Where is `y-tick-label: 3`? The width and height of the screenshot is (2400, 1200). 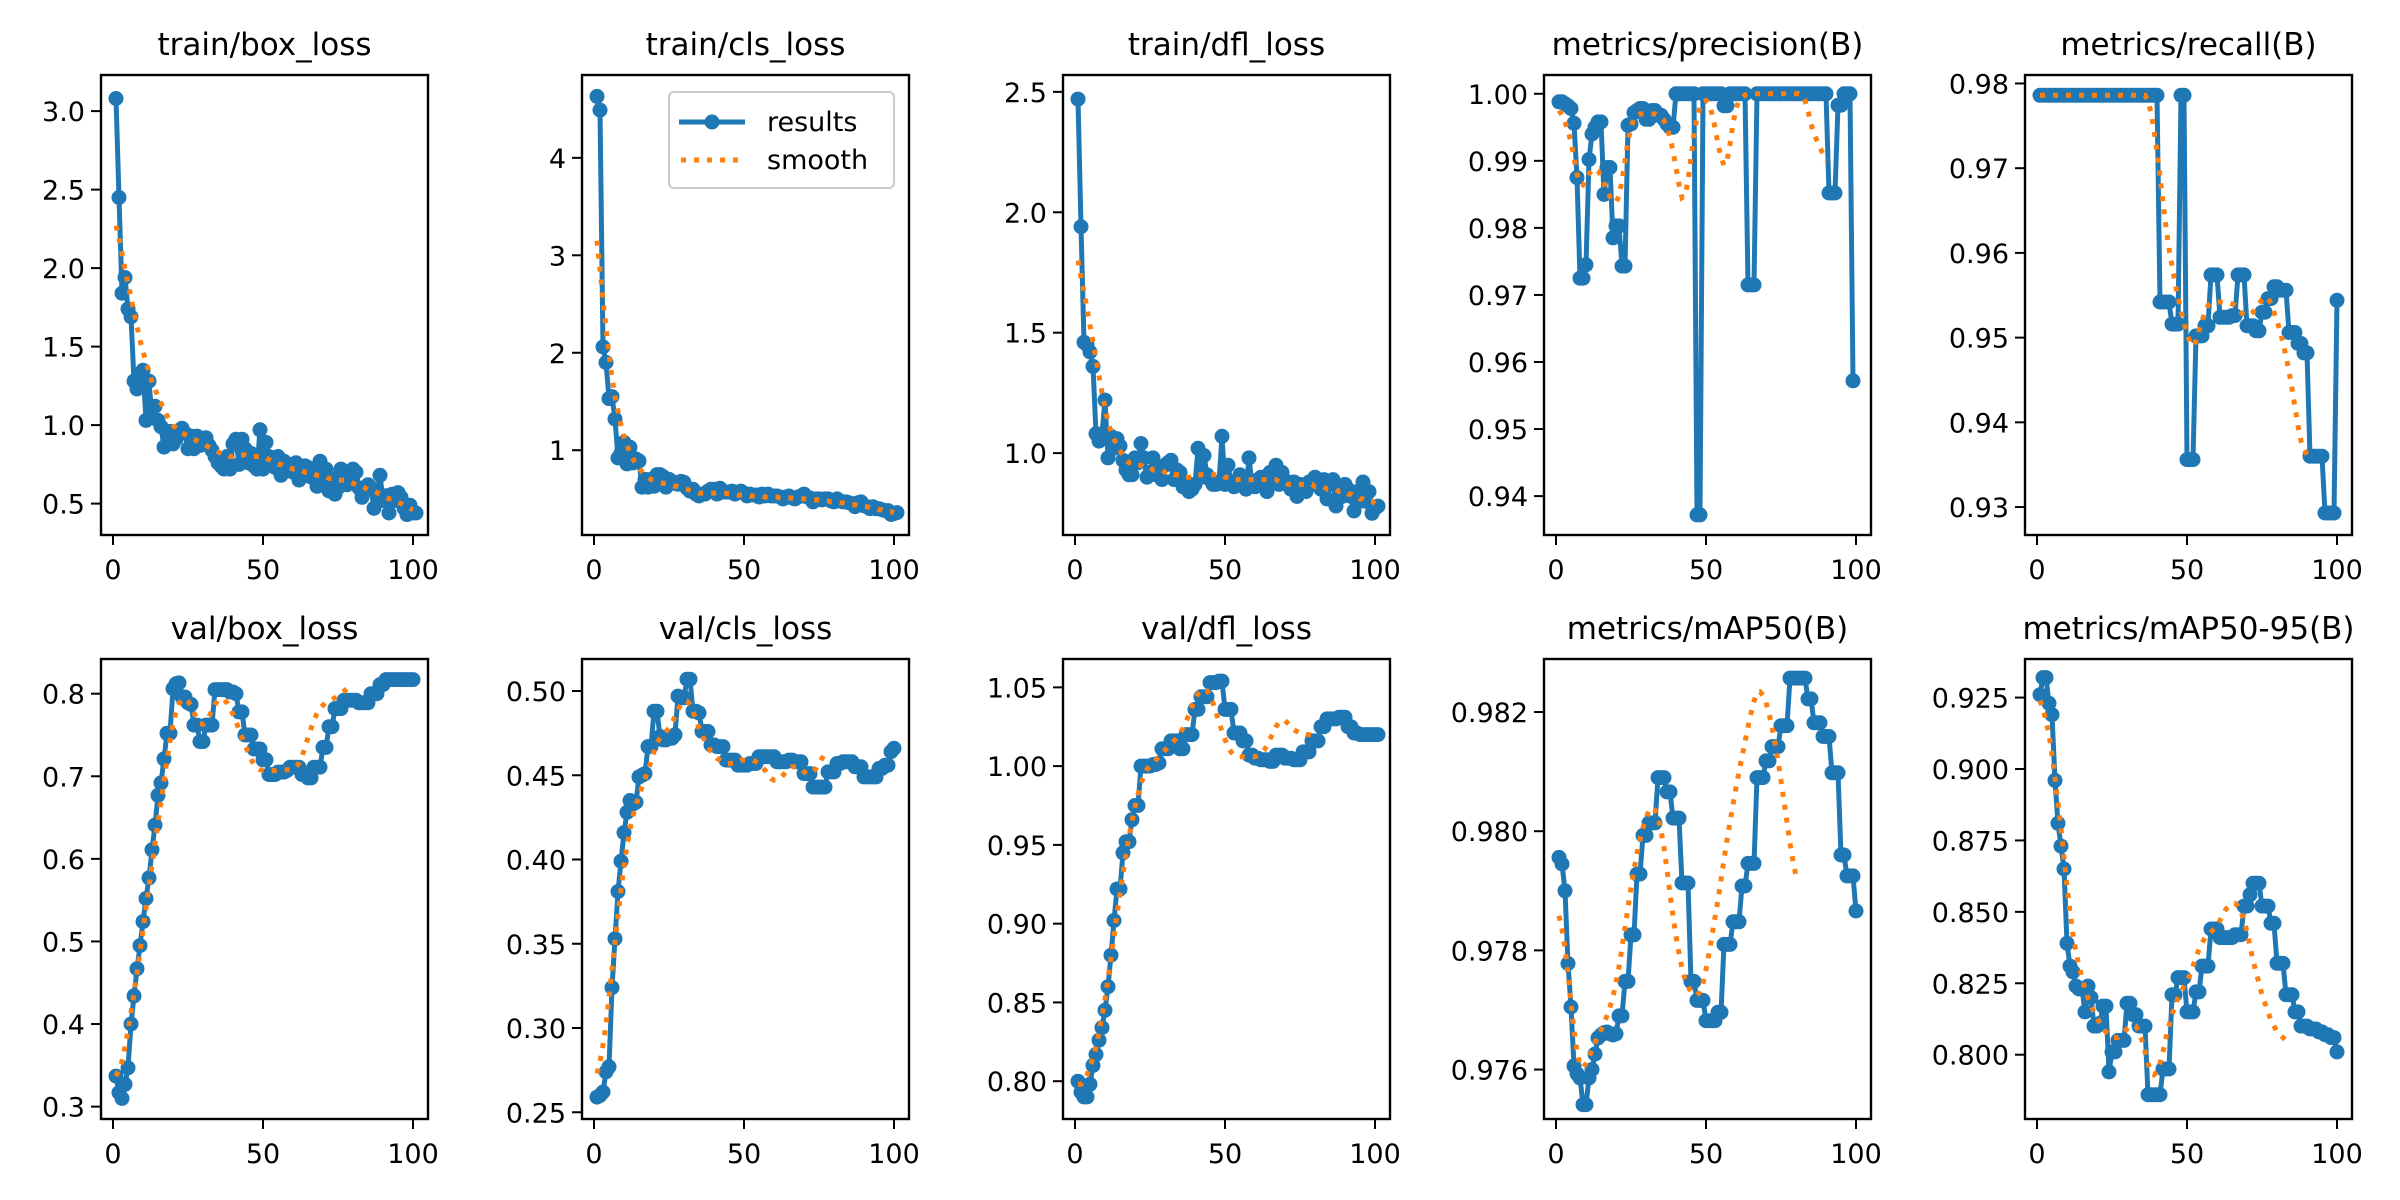 y-tick-label: 3 is located at coordinates (557, 256).